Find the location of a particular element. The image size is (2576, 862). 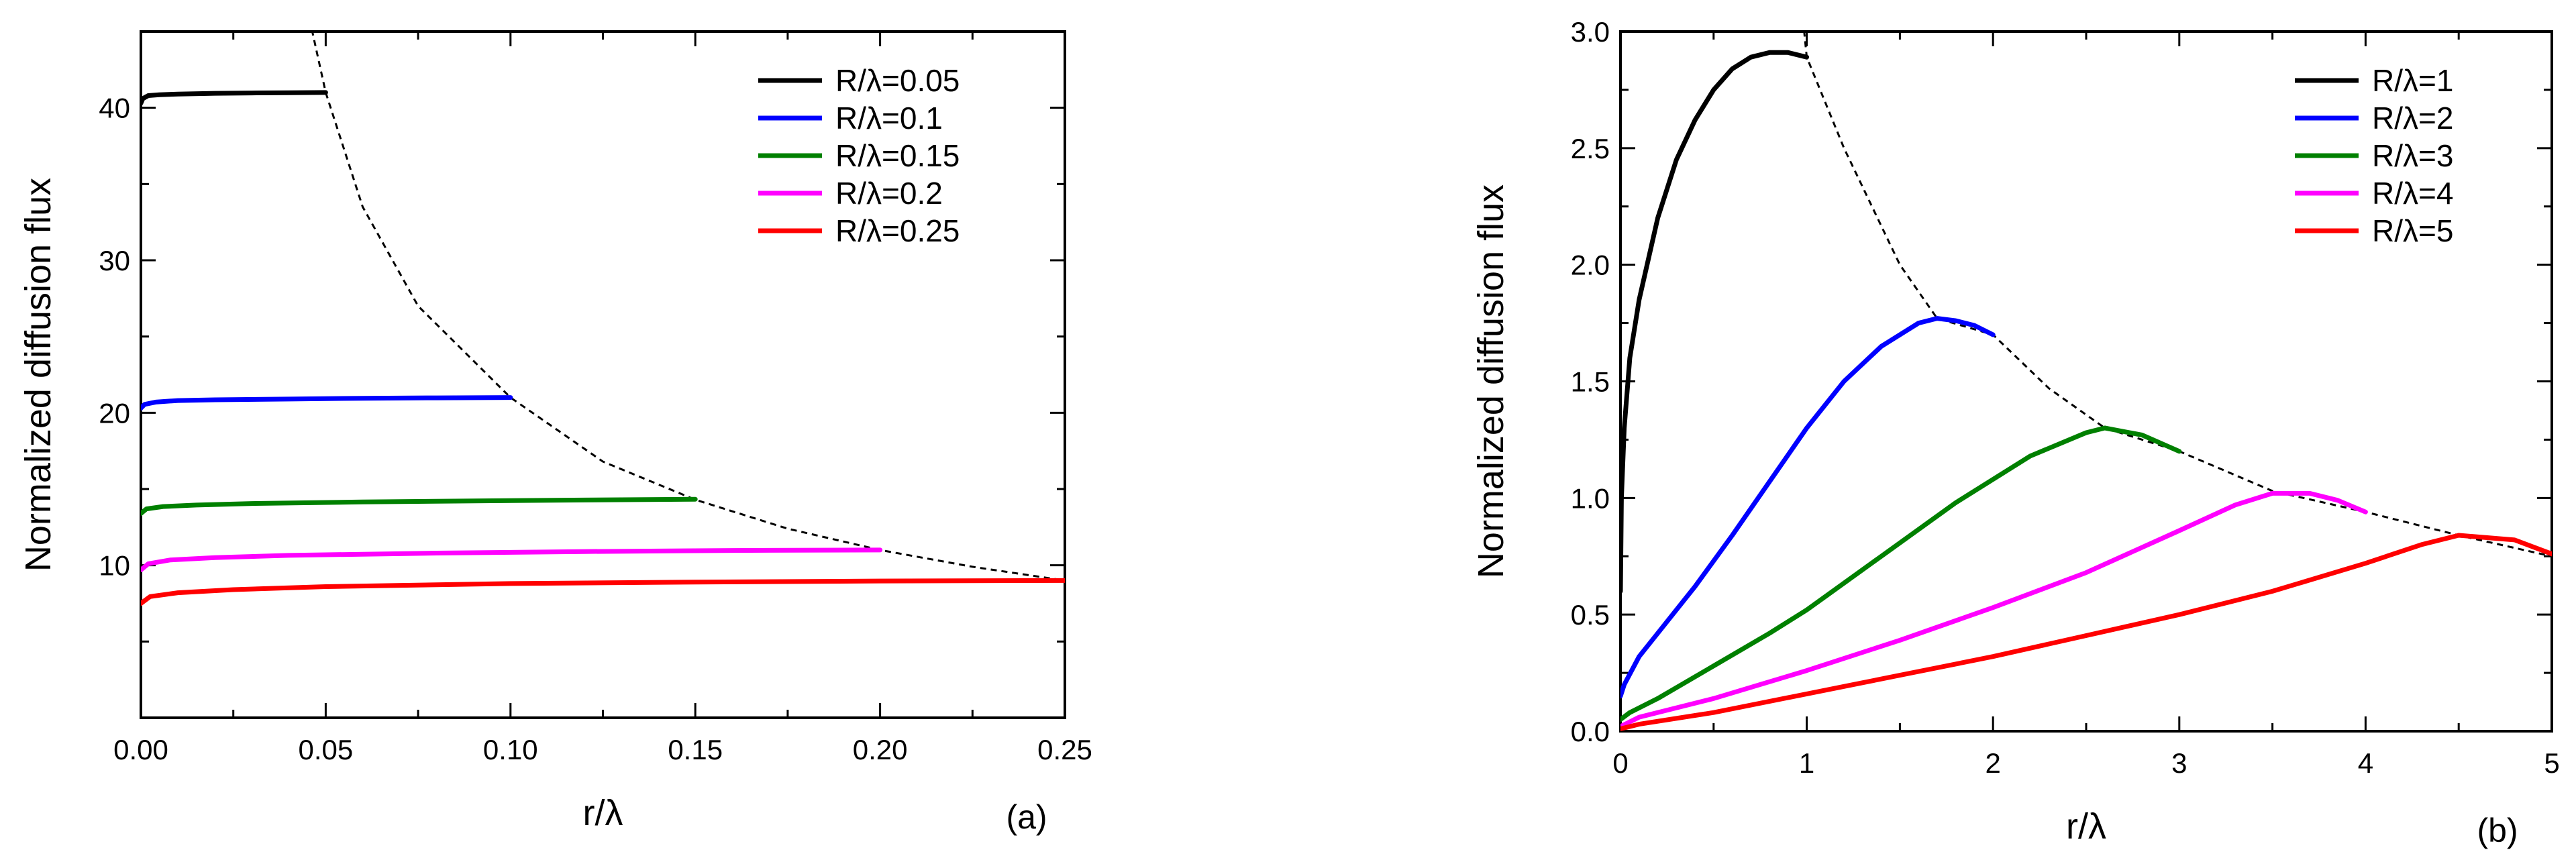

panel-tag: (b) is located at coordinates (2497, 830).